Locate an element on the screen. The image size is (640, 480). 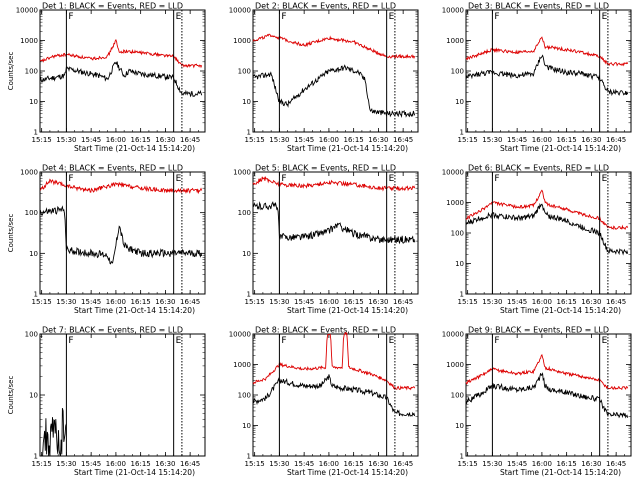
chart-title: Det 3: BLACK = Events, RED = LLD is located at coordinates (538, 6).